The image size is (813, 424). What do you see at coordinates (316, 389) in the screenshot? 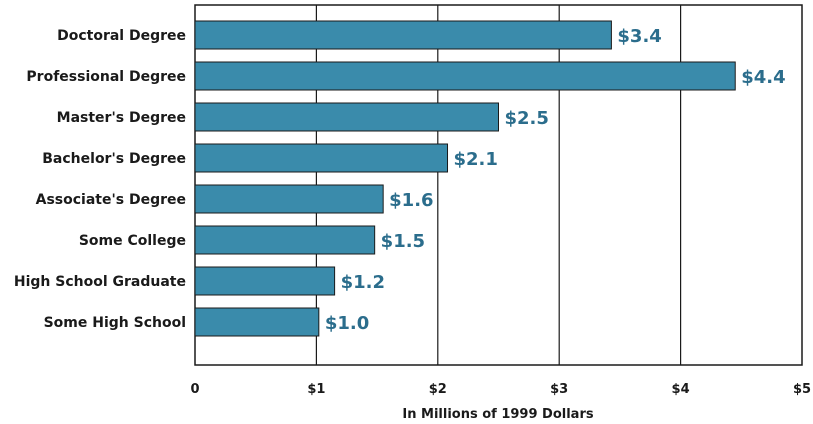
I see `x-tick-label: $1` at bounding box center [316, 389].